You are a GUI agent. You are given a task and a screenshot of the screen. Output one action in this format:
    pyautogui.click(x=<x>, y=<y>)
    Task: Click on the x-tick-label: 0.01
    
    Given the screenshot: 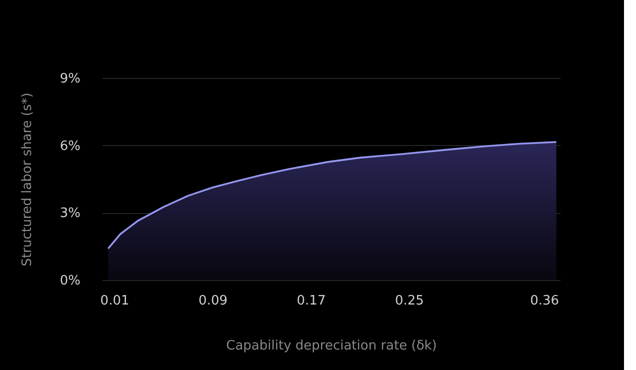 What is the action you would take?
    pyautogui.click(x=115, y=301)
    